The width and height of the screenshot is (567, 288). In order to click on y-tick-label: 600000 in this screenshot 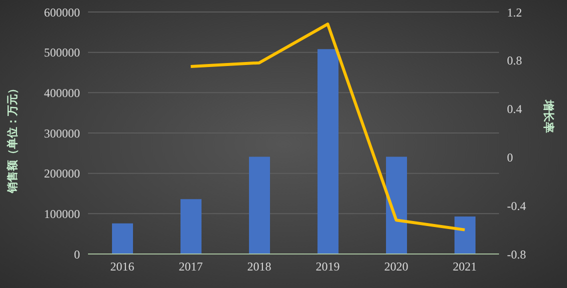, I will do `click(62, 12)`.